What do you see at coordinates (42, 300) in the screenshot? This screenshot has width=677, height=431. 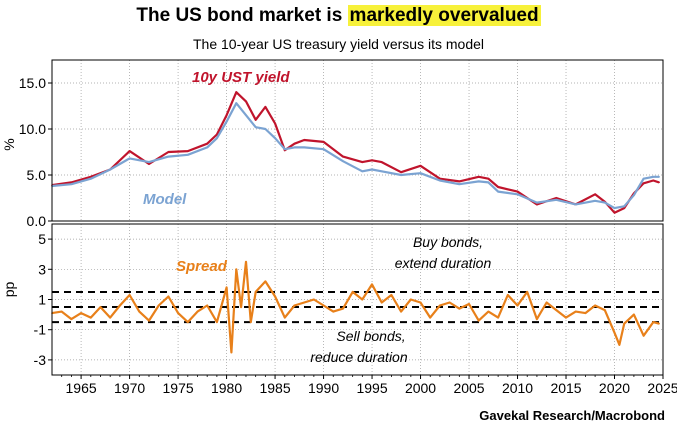 I see `bottom-ytick-label: 1` at bounding box center [42, 300].